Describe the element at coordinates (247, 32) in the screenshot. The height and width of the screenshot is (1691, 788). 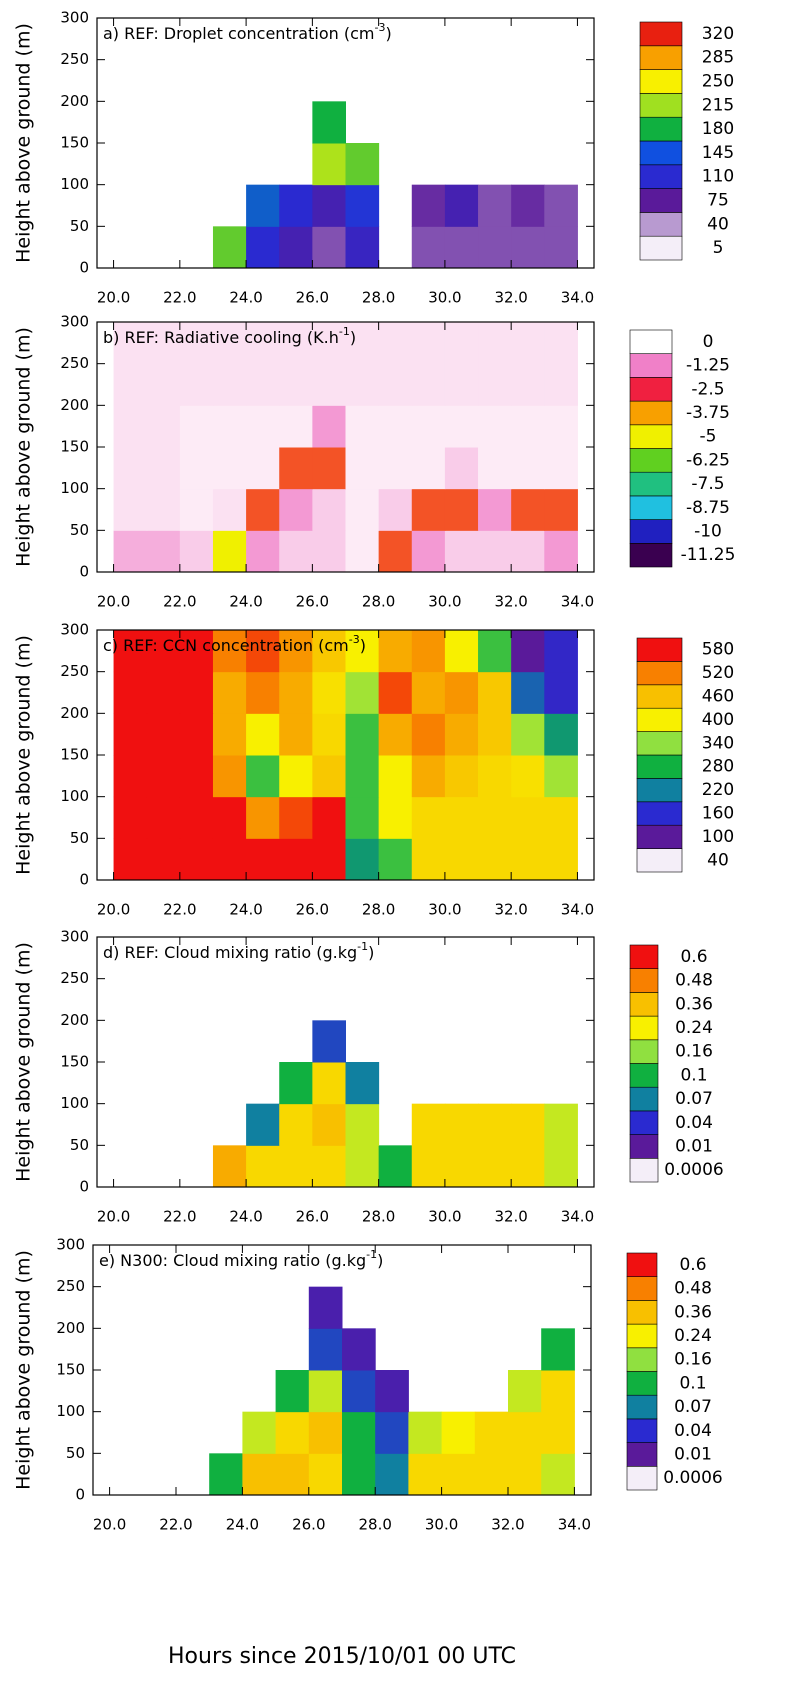
I see `panel-title: a) REF: Droplet concentration (cm-3)` at that location.